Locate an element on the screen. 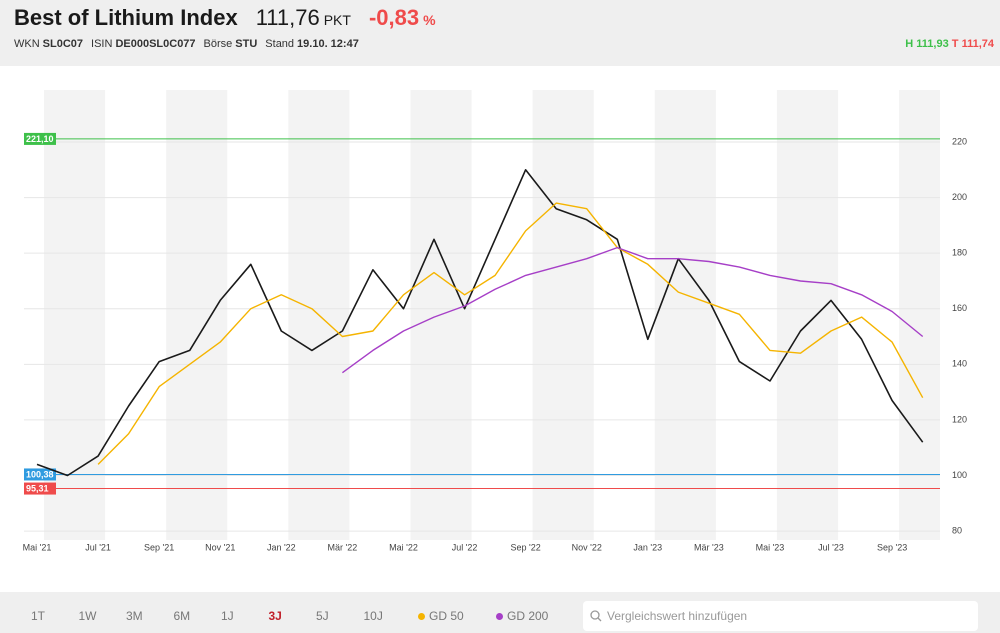  range-button: 10J is located at coordinates (373, 616).